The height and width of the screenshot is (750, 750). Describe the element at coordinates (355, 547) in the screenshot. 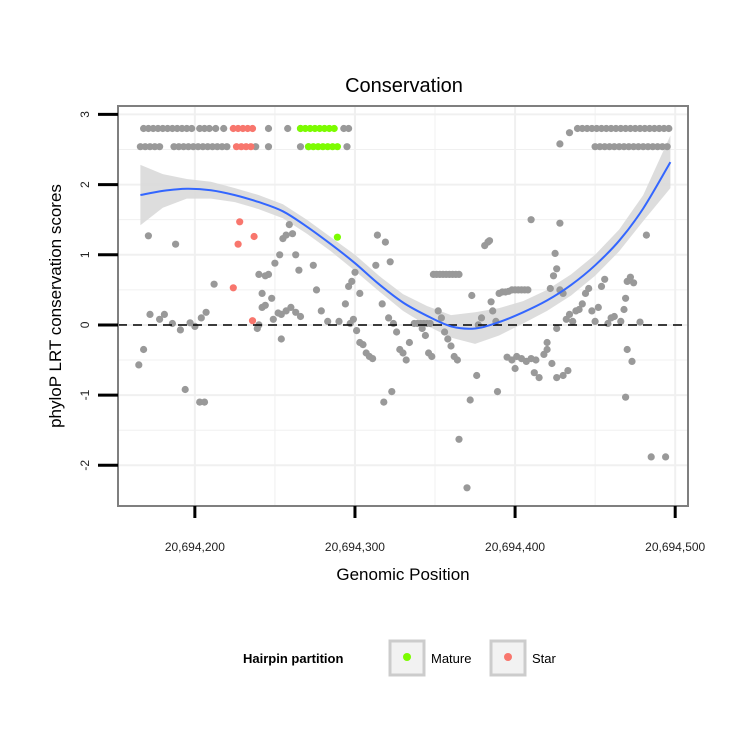

I see `x-tick-label: 20,694,300` at that location.